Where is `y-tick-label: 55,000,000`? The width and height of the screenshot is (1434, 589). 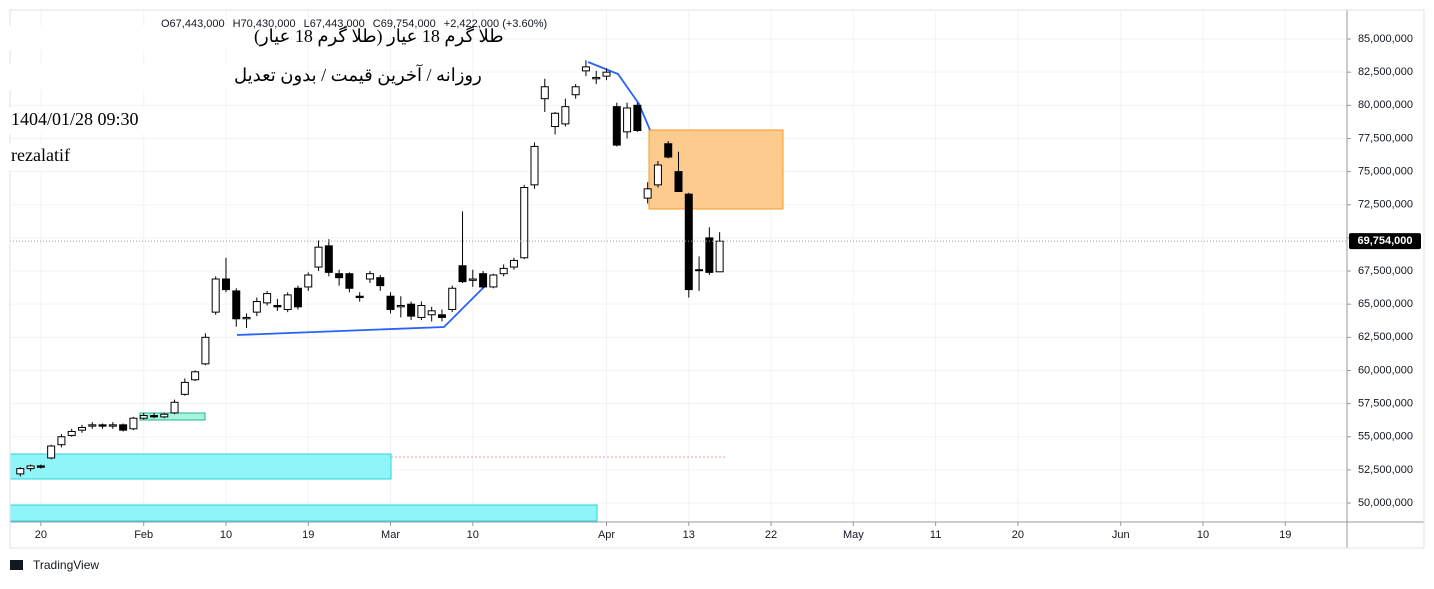
y-tick-label: 55,000,000 is located at coordinates (1385, 437).